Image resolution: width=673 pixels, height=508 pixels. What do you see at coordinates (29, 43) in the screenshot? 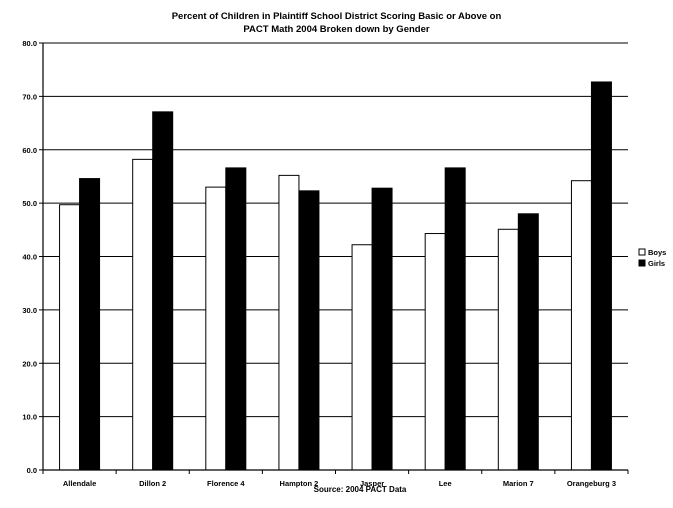
I see `y-tick-label: 80.0` at bounding box center [29, 43].